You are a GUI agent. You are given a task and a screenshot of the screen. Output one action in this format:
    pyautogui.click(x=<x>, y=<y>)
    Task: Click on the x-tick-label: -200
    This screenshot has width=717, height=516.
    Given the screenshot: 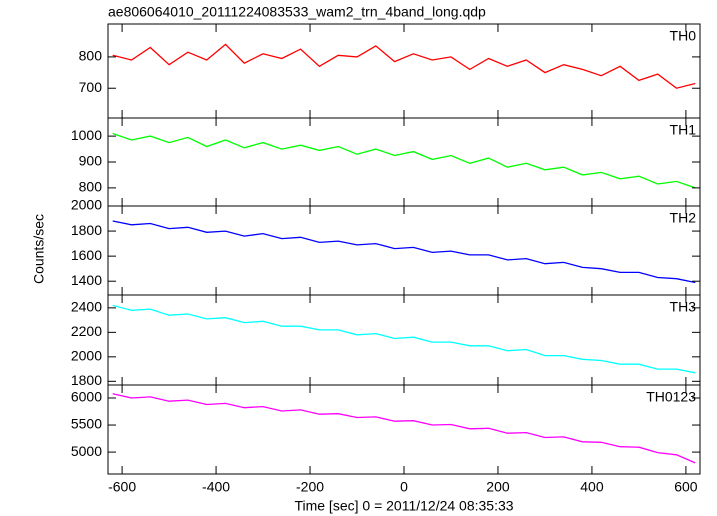 What is the action you would take?
    pyautogui.click(x=310, y=487)
    